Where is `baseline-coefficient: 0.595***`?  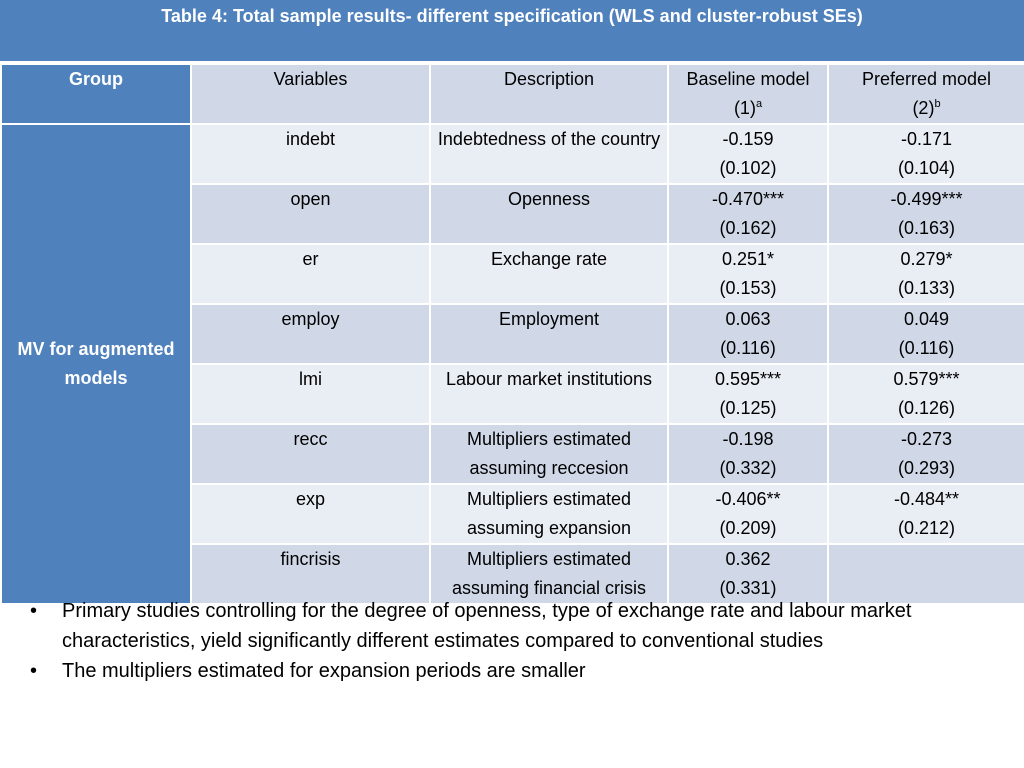 baseline-coefficient: 0.595*** is located at coordinates (748, 379).